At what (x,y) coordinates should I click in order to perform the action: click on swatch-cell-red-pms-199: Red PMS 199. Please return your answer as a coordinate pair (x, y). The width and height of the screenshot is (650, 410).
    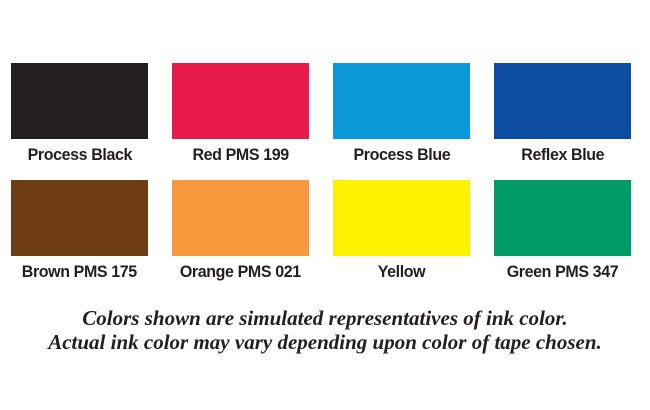
    Looking at the image, I should click on (240, 121).